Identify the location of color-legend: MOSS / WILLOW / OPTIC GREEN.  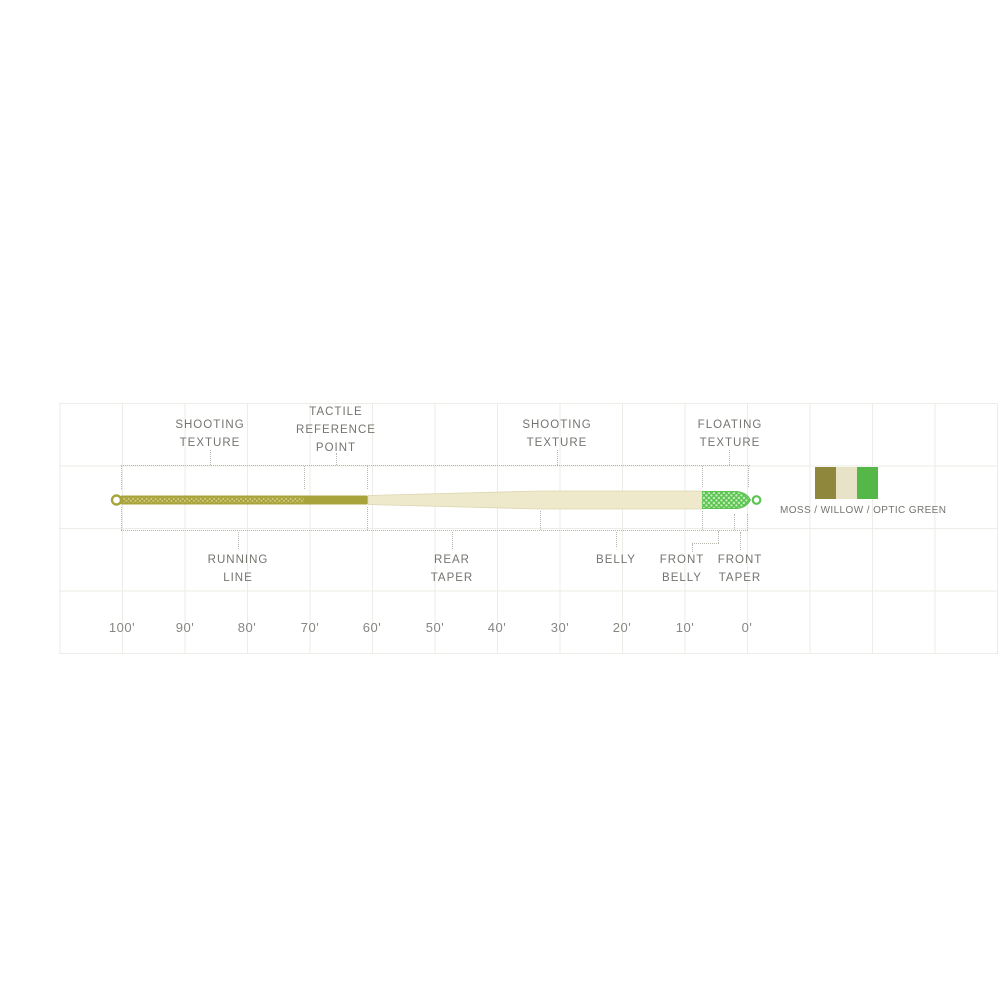
(863, 491).